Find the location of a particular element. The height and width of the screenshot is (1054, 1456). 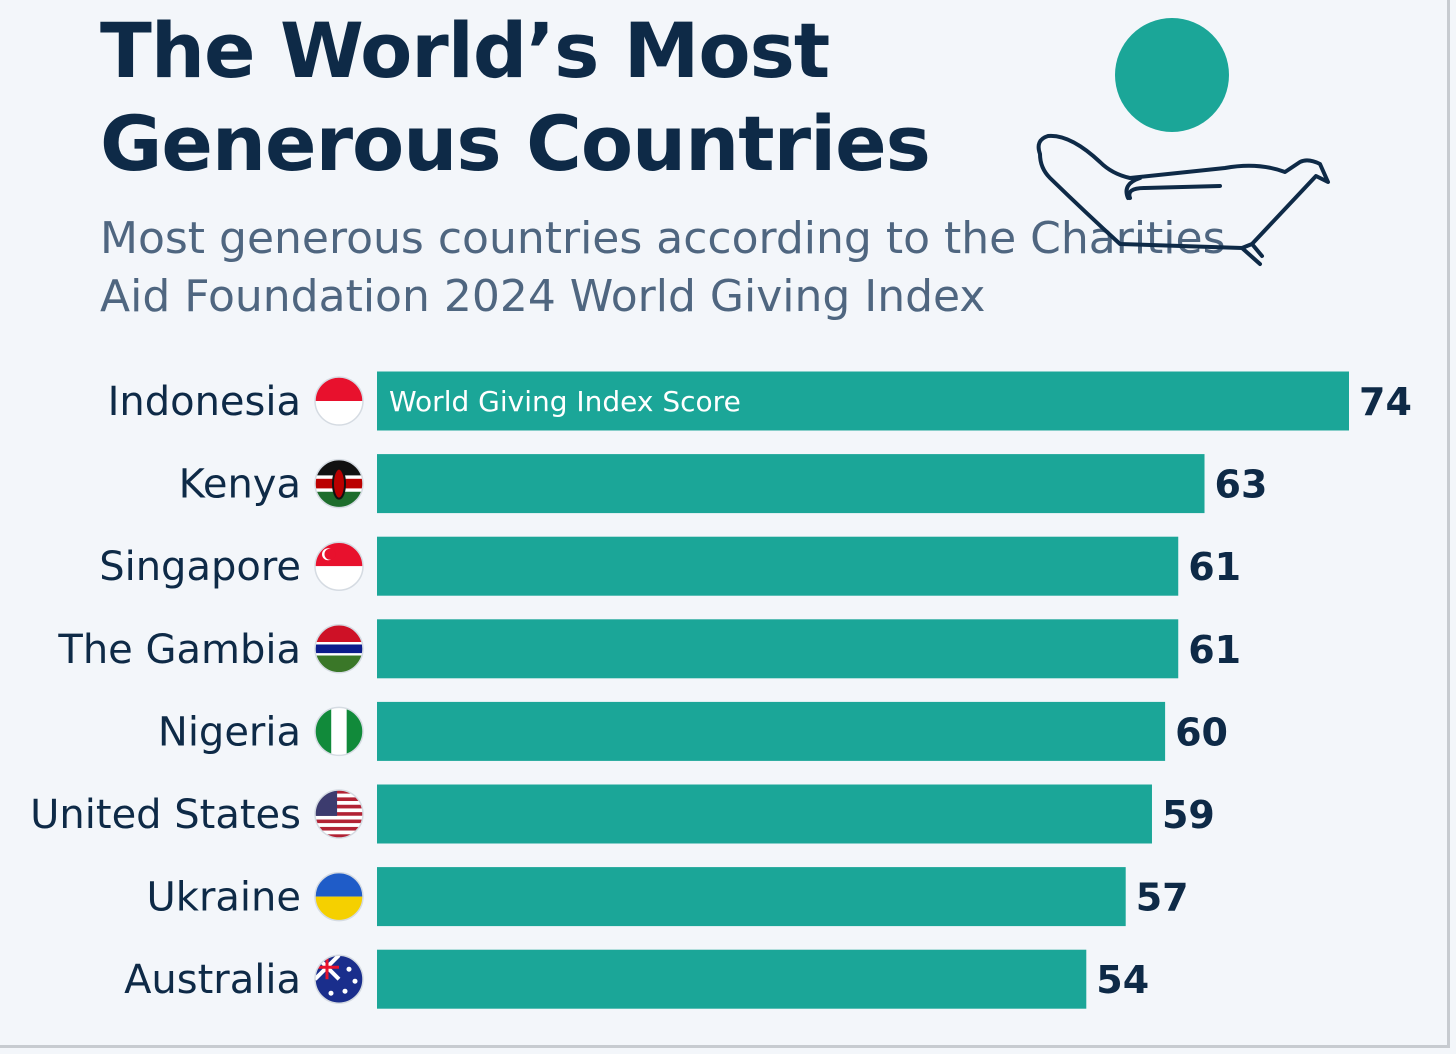

chart-title: The World’s Most Generous Countries is located at coordinates (515, 97).